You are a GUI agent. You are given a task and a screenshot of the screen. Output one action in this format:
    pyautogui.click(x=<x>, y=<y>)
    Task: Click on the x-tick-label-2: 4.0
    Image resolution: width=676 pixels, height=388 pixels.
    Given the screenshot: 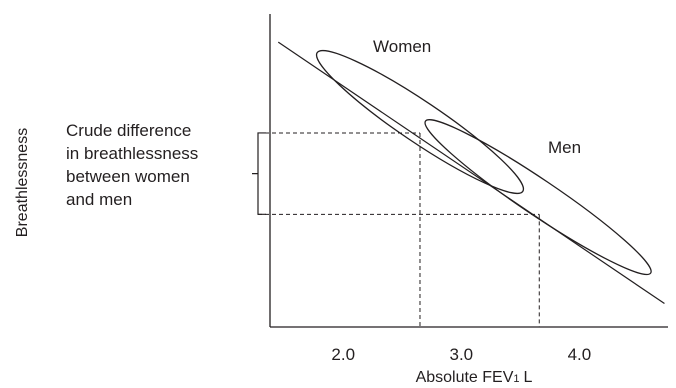 What is the action you would take?
    pyautogui.click(x=580, y=354)
    